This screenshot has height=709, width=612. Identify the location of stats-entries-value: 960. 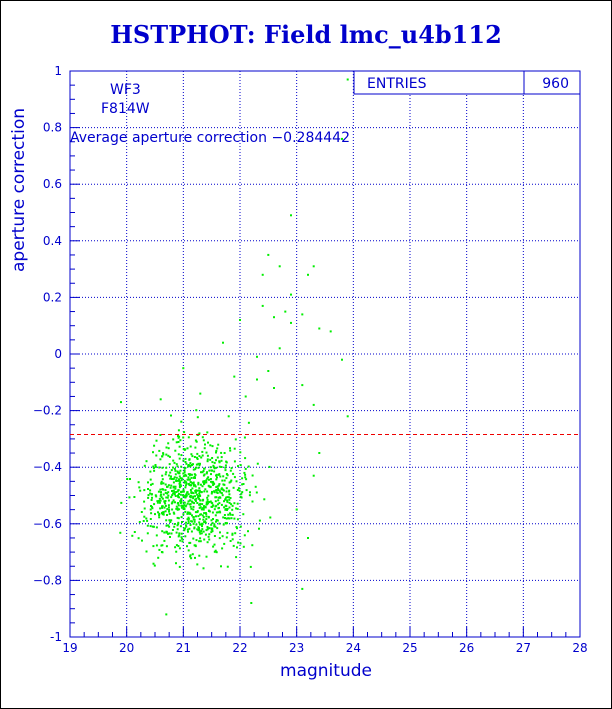
(555, 84).